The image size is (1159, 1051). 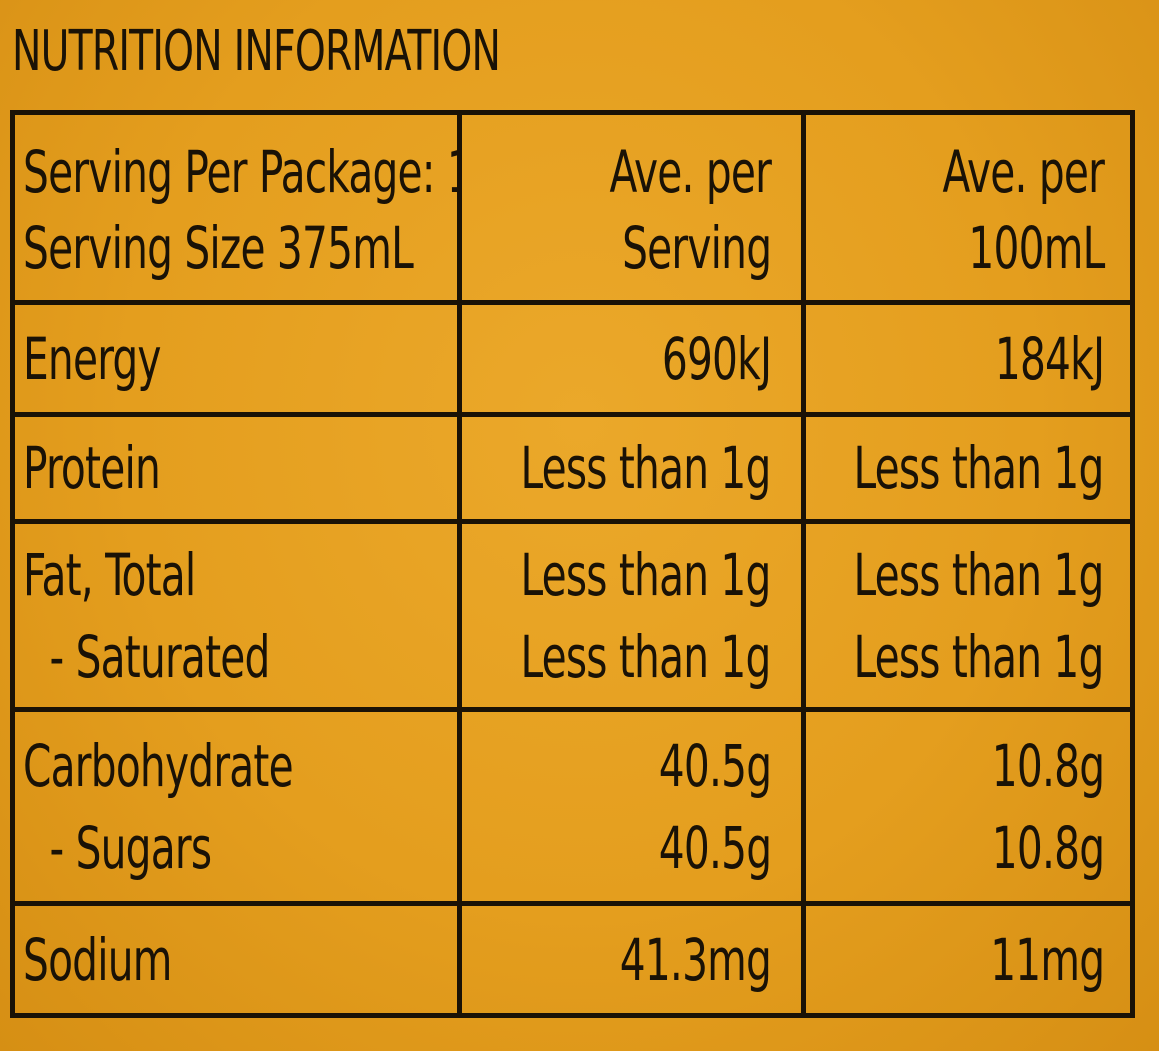 I want to click on protein-label-cell: Protein, so click(x=236, y=468).